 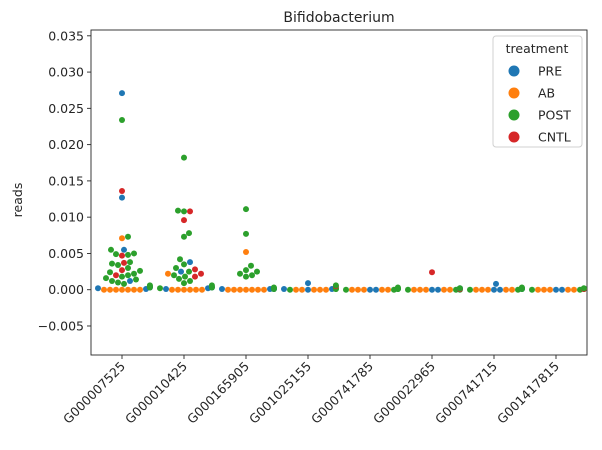 What do you see at coordinates (528, 393) in the screenshot?
I see `x-tick-label: G001417815` at bounding box center [528, 393].